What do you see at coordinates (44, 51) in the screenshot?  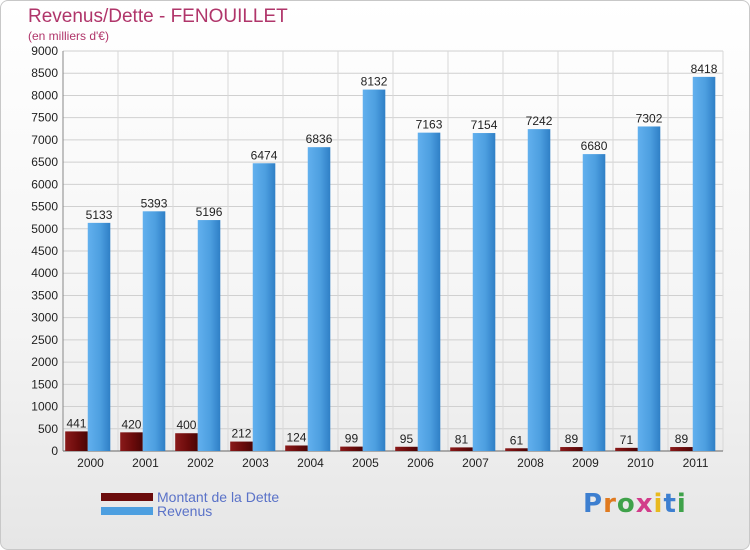 I see `y-tick-label: 9000` at bounding box center [44, 51].